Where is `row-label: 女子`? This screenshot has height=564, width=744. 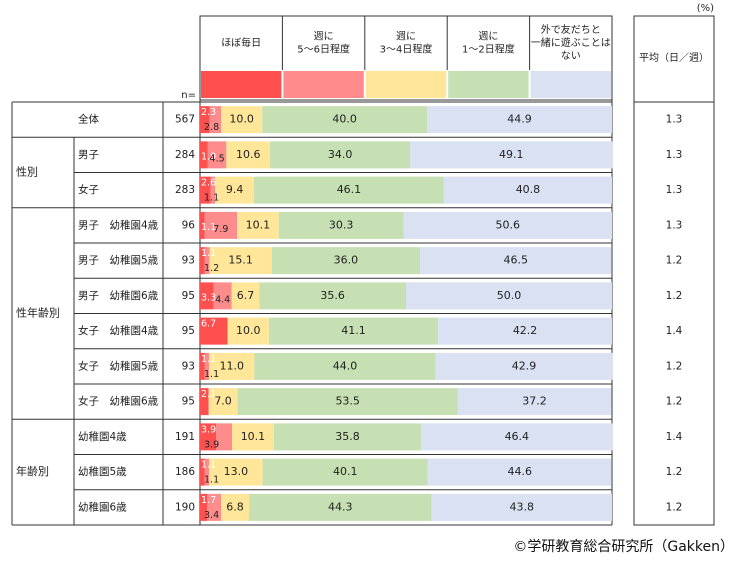 row-label: 女子 is located at coordinates (88, 189).